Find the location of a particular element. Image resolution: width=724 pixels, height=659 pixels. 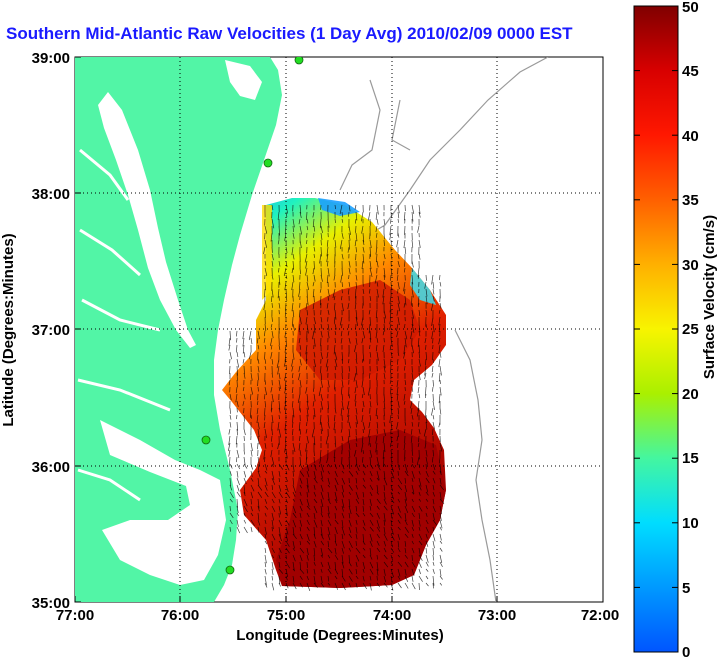

chesapeake-bay is located at coordinates (147, 220).